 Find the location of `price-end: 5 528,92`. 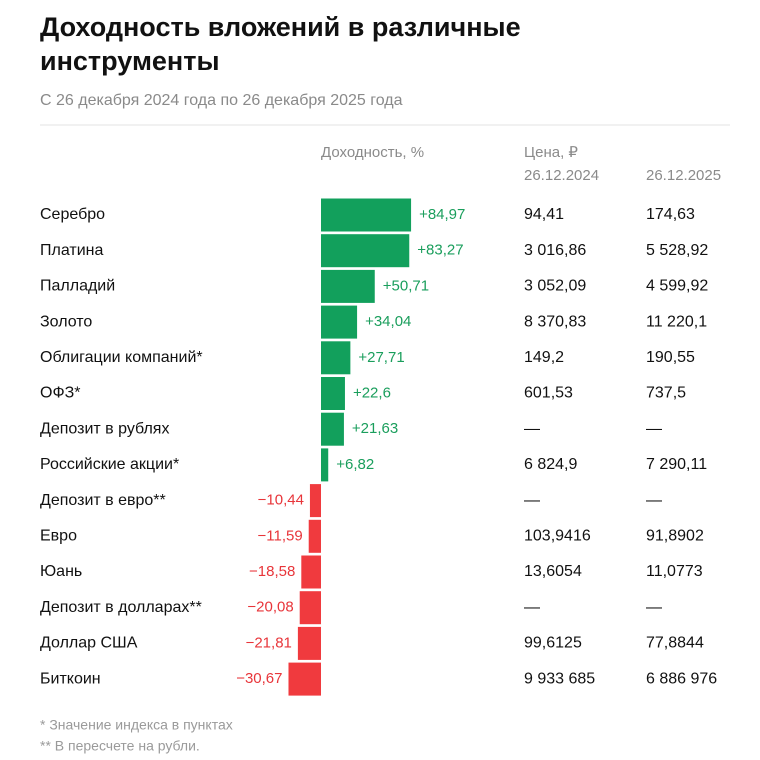

price-end: 5 528,92 is located at coordinates (677, 250).